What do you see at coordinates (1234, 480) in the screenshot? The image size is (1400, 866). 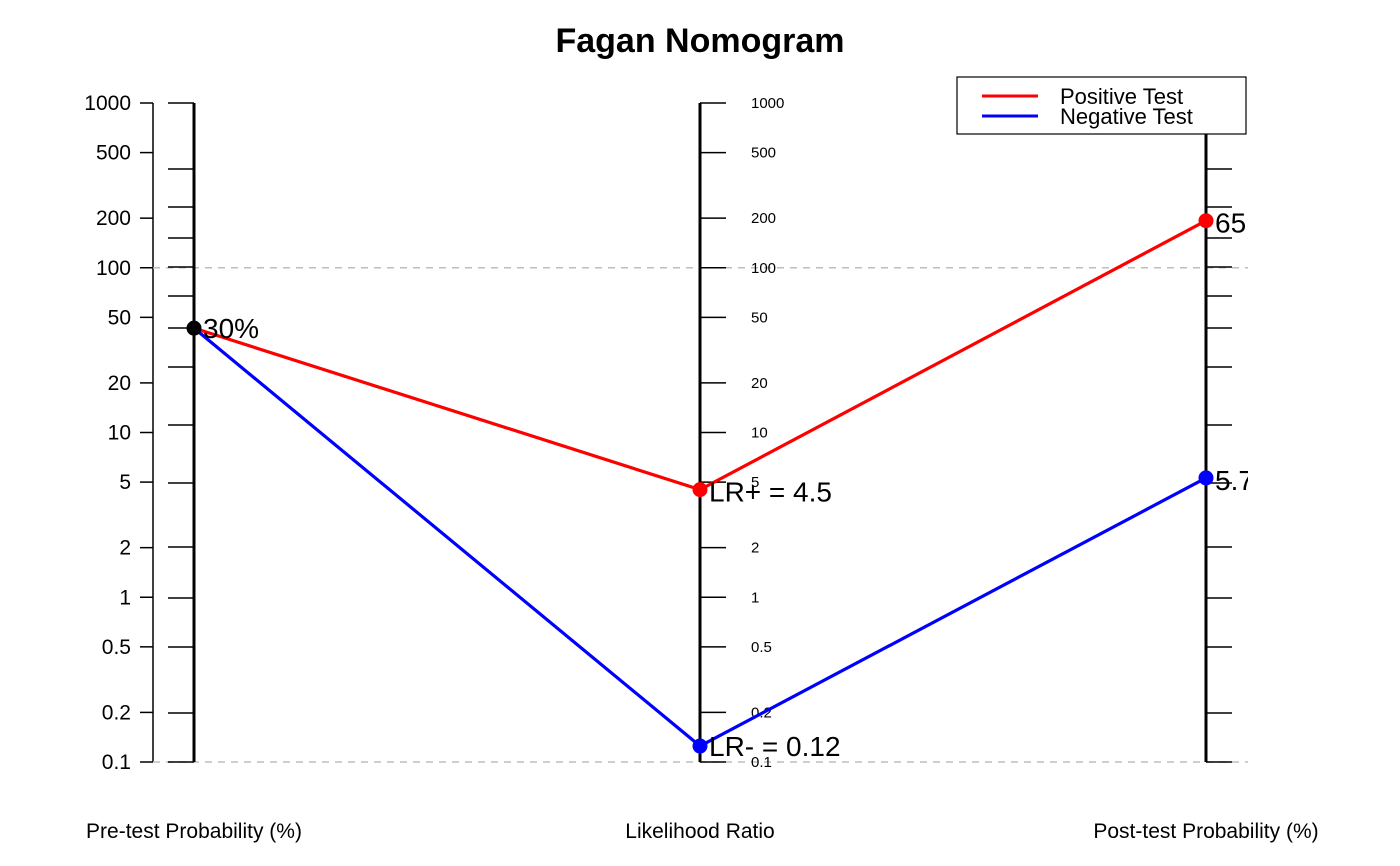 I see `negative-posttest-label: 5.7` at bounding box center [1234, 480].